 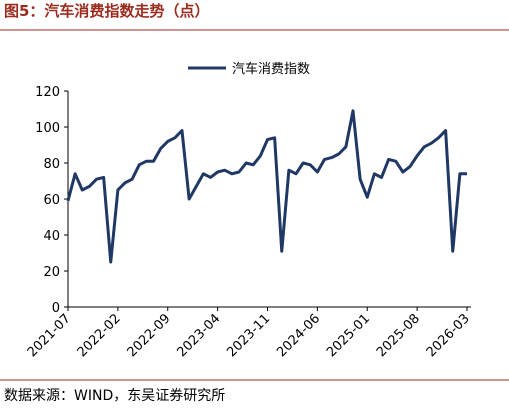 I want to click on x-tick-label: 2026-03, so click(x=448, y=335).